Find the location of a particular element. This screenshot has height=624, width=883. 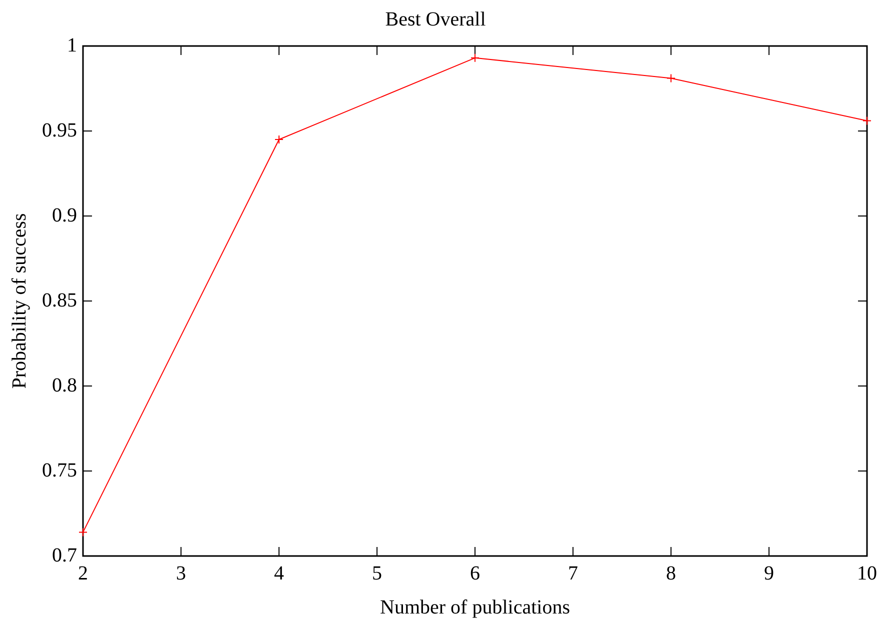

chart-title: Best Overall is located at coordinates (435, 19).